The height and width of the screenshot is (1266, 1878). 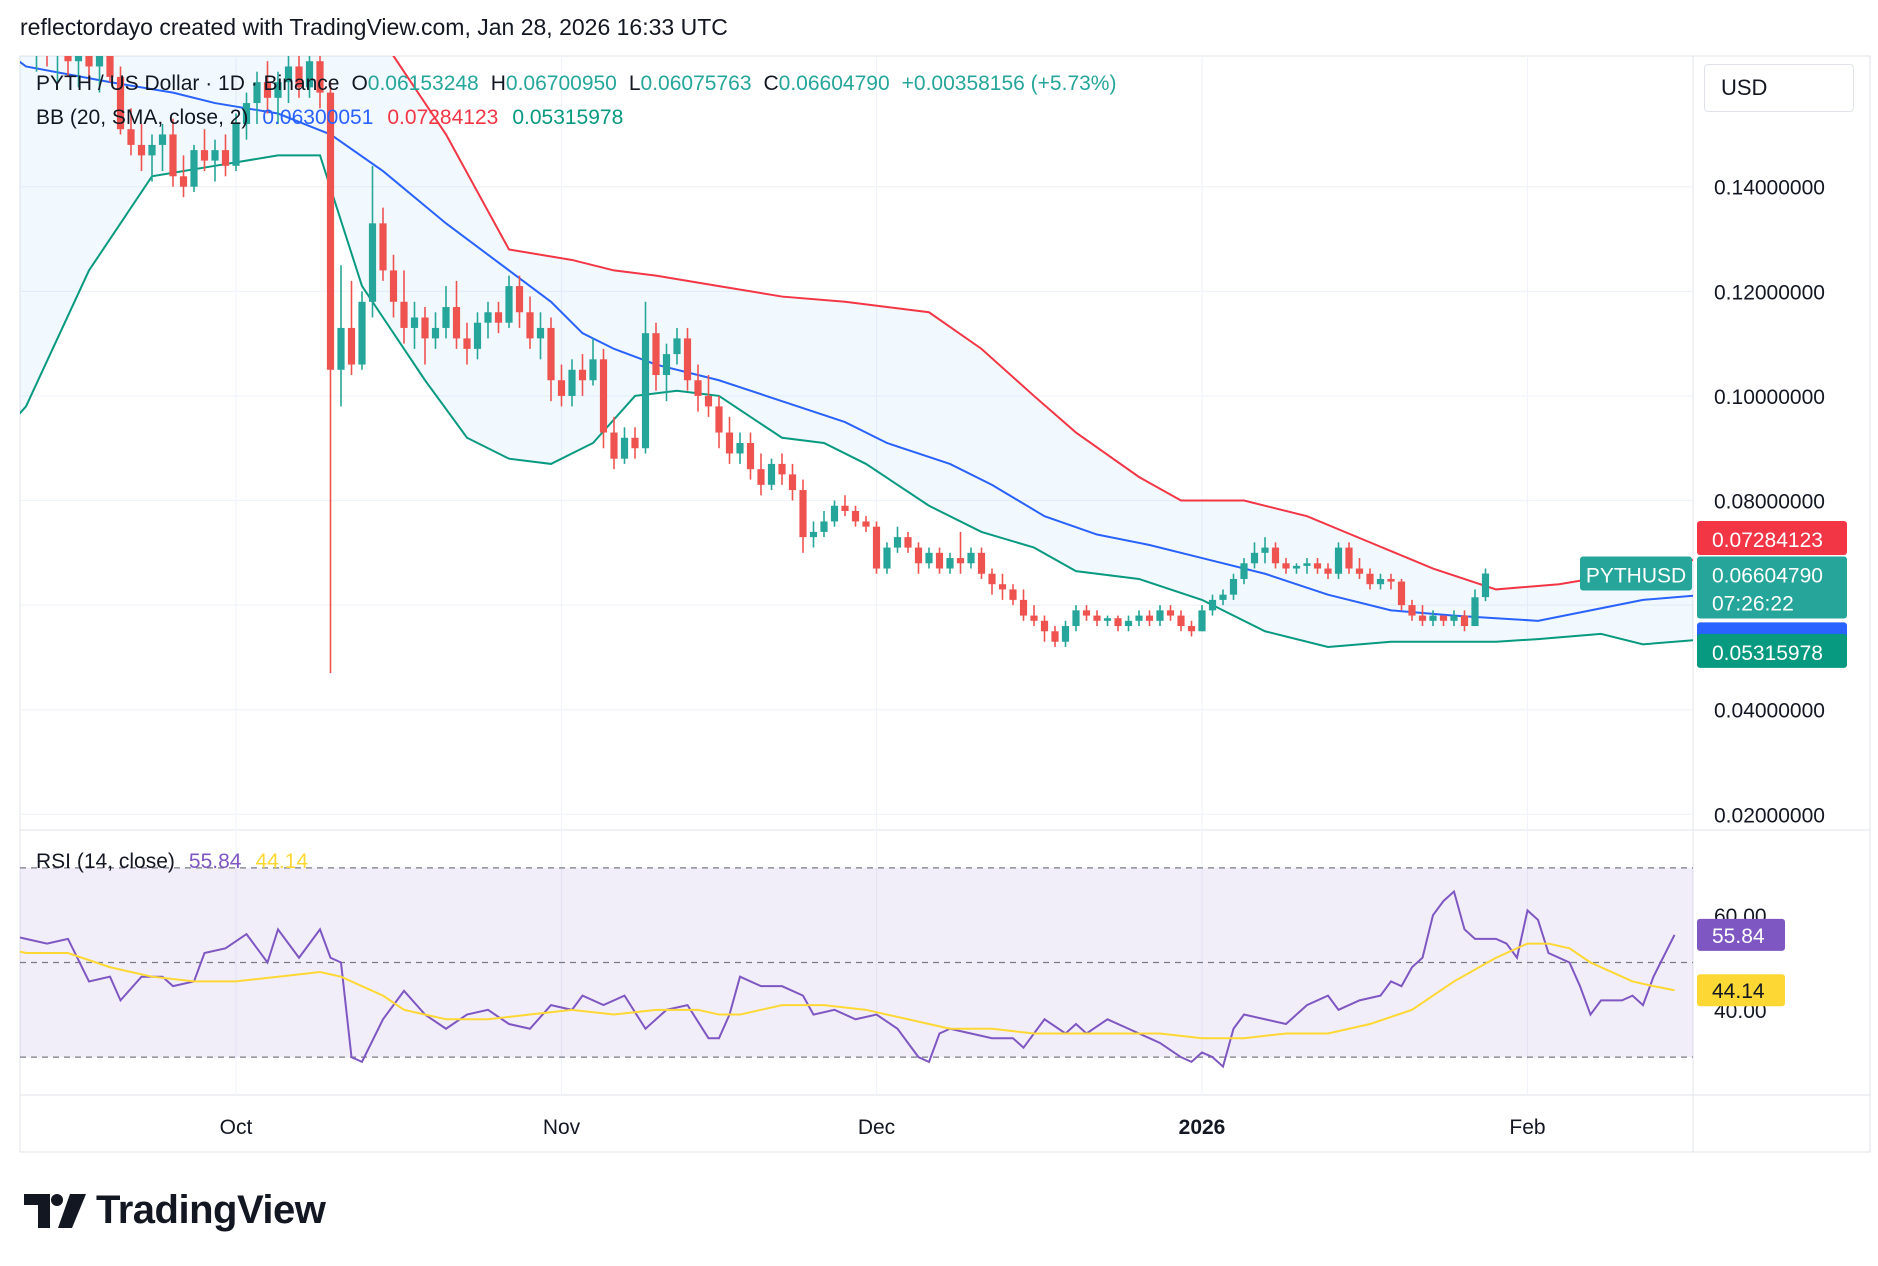 I want to click on last-price-tag-bg, so click(x=1772, y=587).